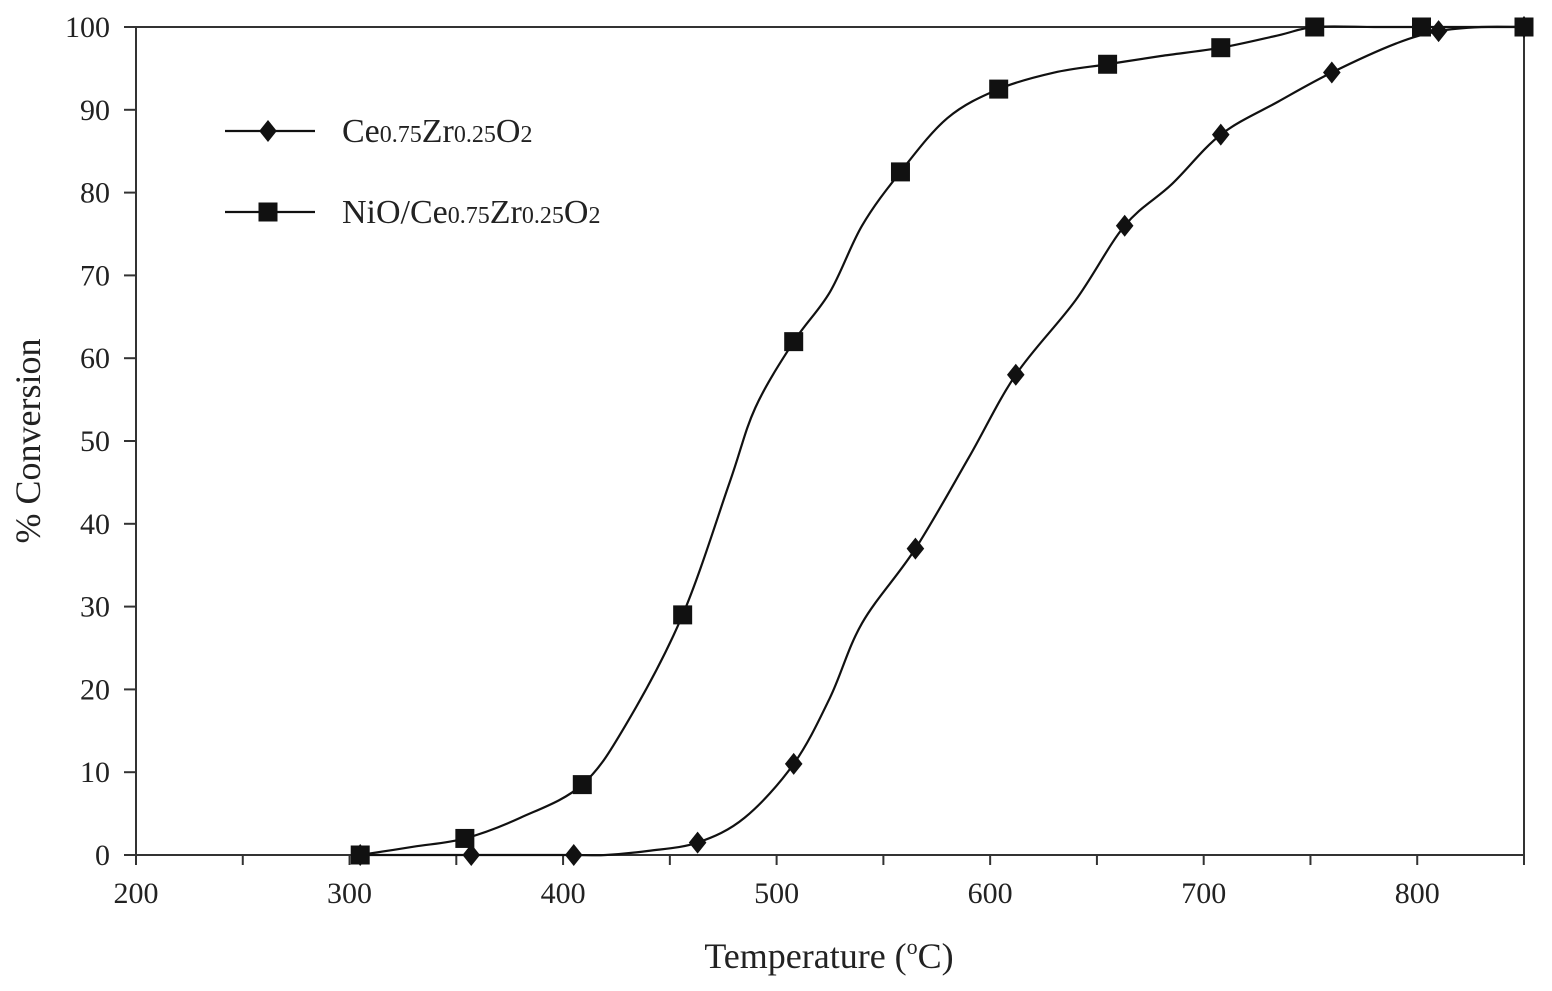 Image resolution: width=1552 pixels, height=991 pixels. Describe the element at coordinates (95, 441) in the screenshot. I see `y-tick-label: 50` at that location.